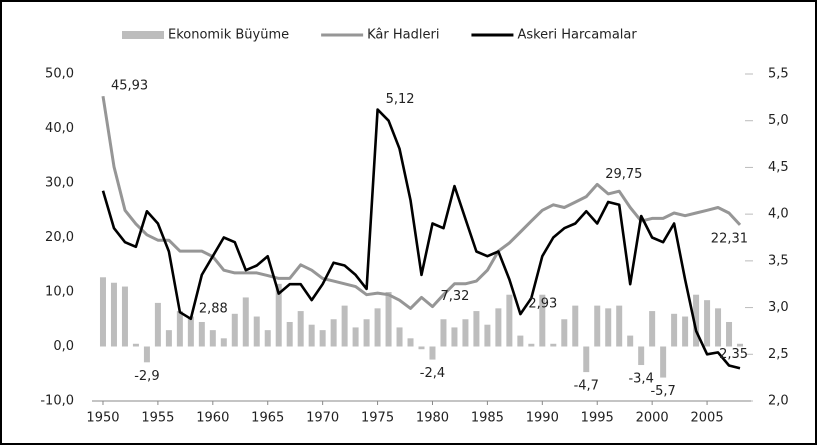  Describe the element at coordinates (57, 401) in the screenshot. I see `y-tick-label: -10,0` at that location.